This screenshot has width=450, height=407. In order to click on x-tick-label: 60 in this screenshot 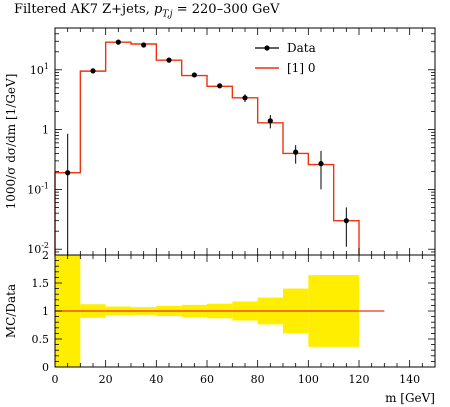, I will do `click(207, 379)`.